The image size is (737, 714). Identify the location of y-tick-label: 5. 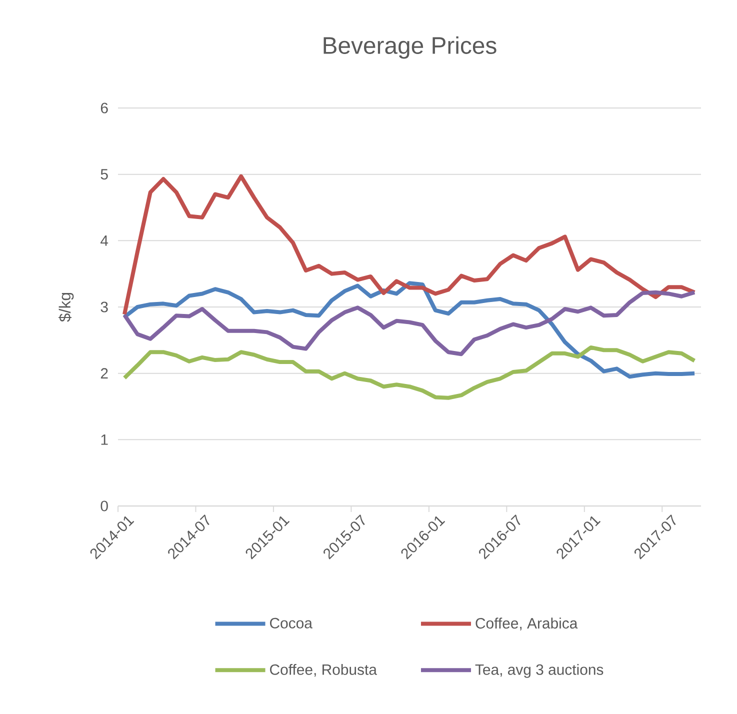
(104, 174).